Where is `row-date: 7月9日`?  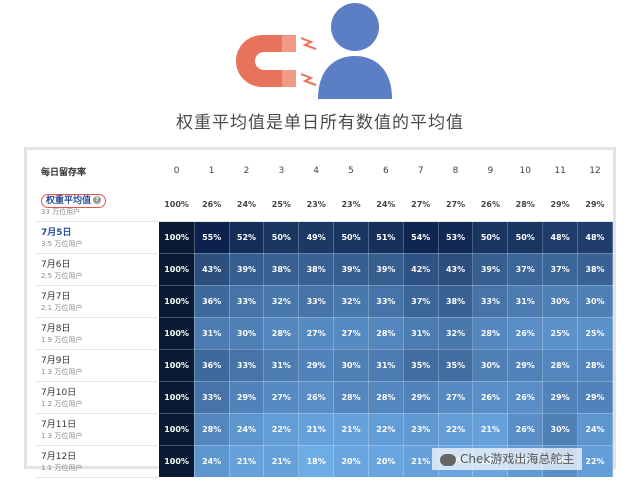
row-date: 7月9日 is located at coordinates (56, 361).